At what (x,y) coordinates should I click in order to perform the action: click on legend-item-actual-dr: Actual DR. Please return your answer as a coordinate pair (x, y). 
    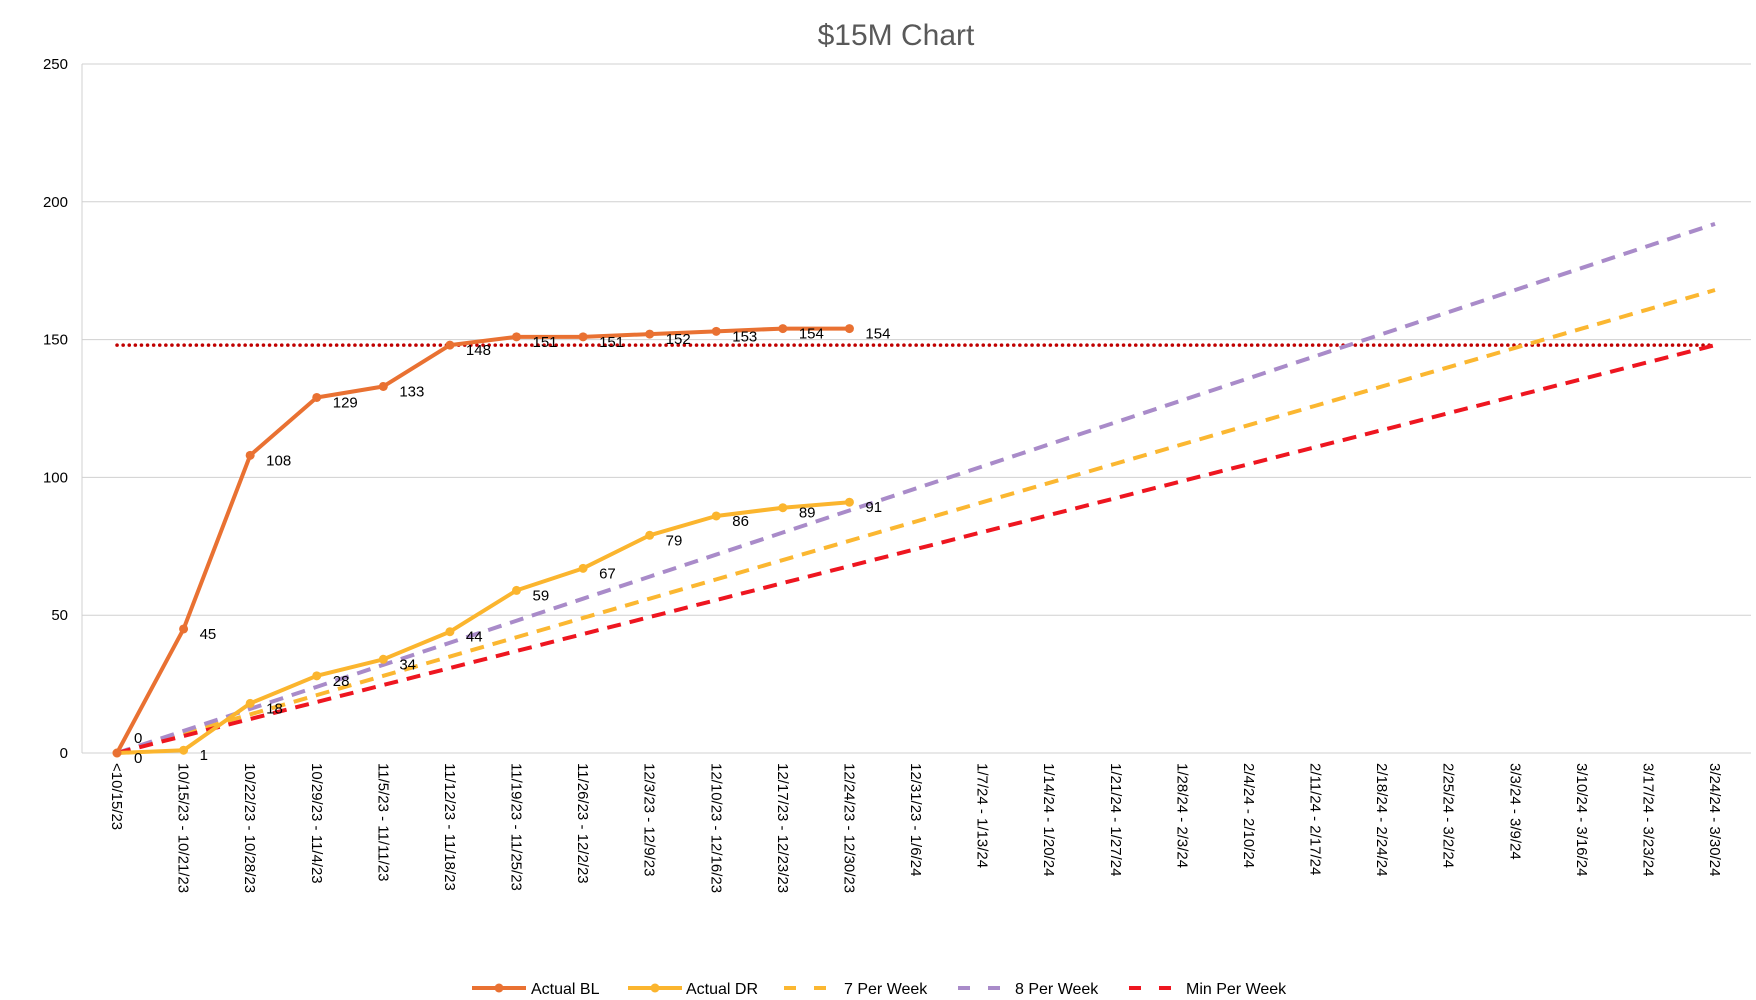
    Looking at the image, I should click on (693, 989).